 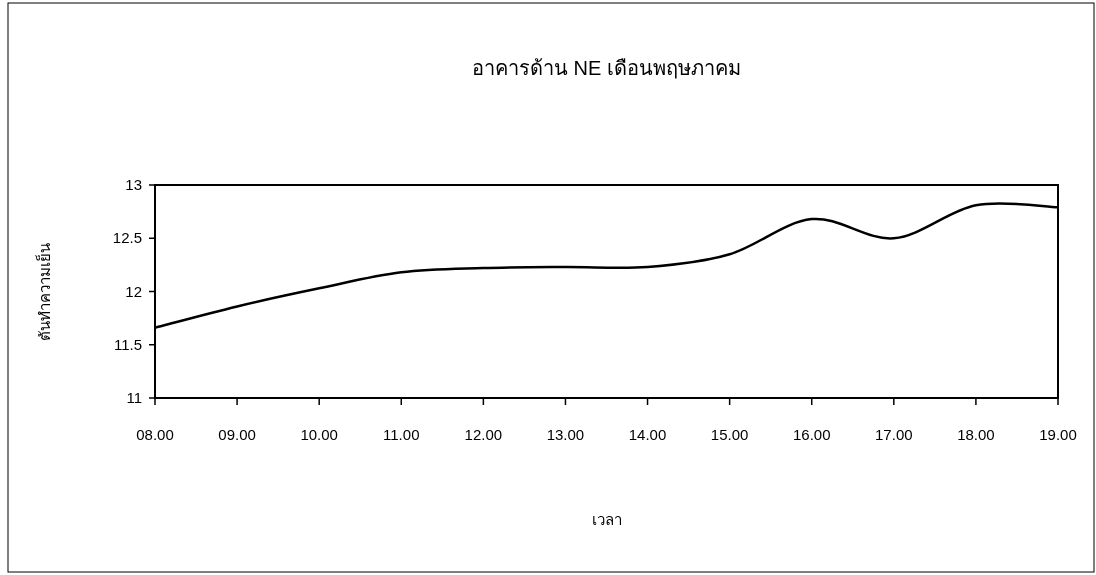 What do you see at coordinates (729, 434) in the screenshot?
I see `x-tick-label: 15.00` at bounding box center [729, 434].